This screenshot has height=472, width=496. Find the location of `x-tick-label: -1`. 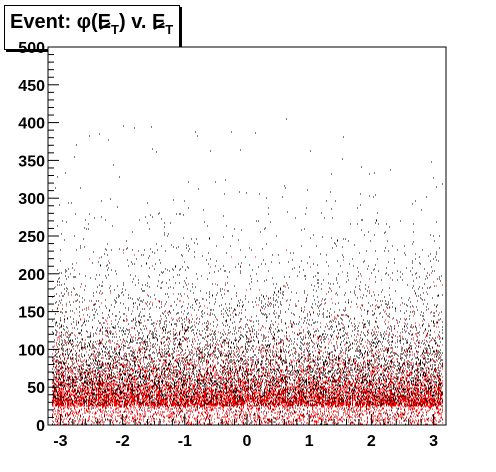

x-tick-label: -1 is located at coordinates (185, 441).